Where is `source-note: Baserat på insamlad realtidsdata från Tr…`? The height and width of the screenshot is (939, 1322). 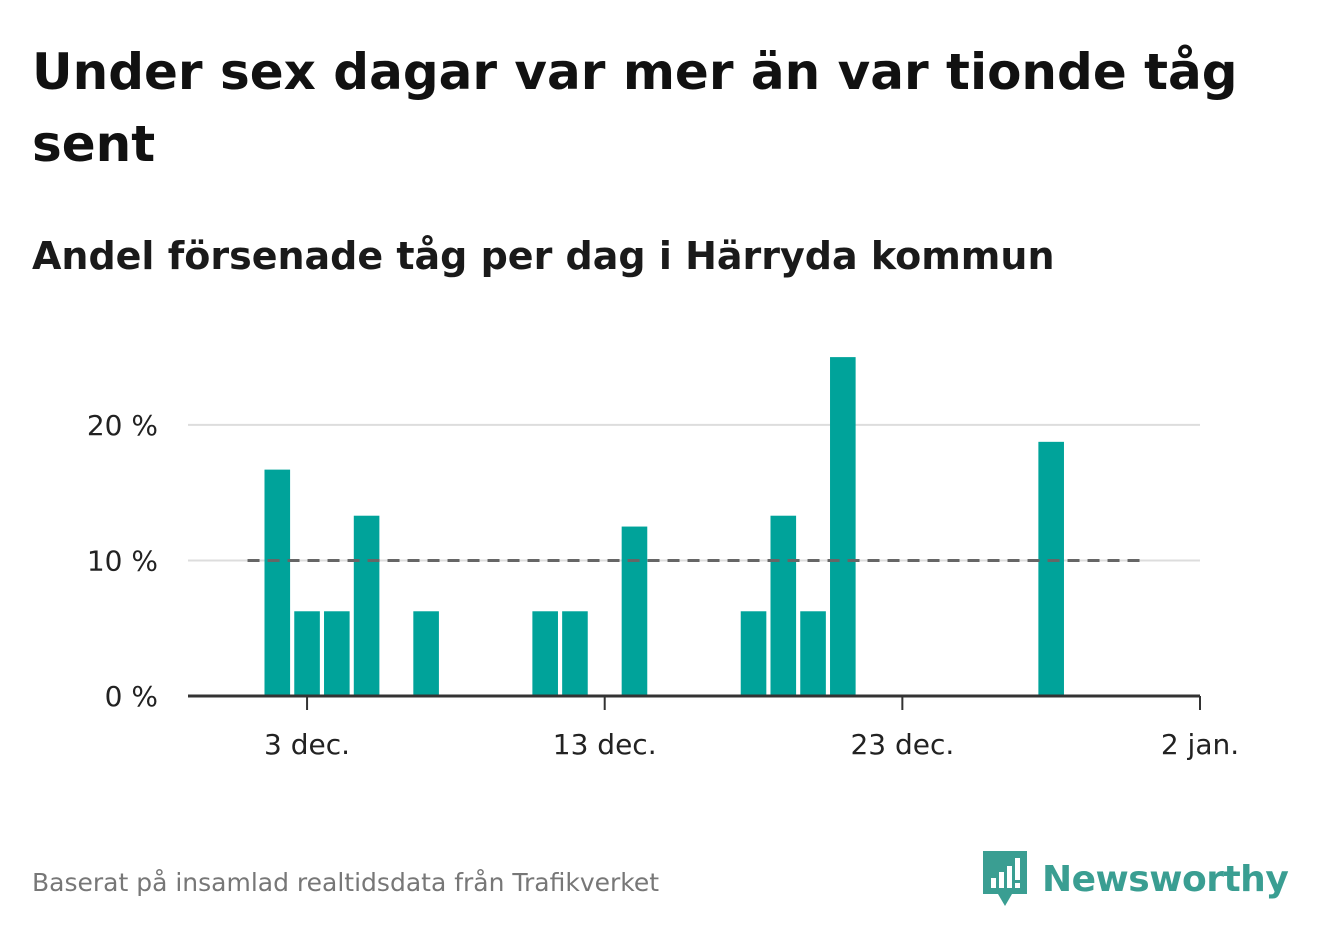 source-note: Baserat på insamlad realtidsdata från Tr… is located at coordinates (346, 882).